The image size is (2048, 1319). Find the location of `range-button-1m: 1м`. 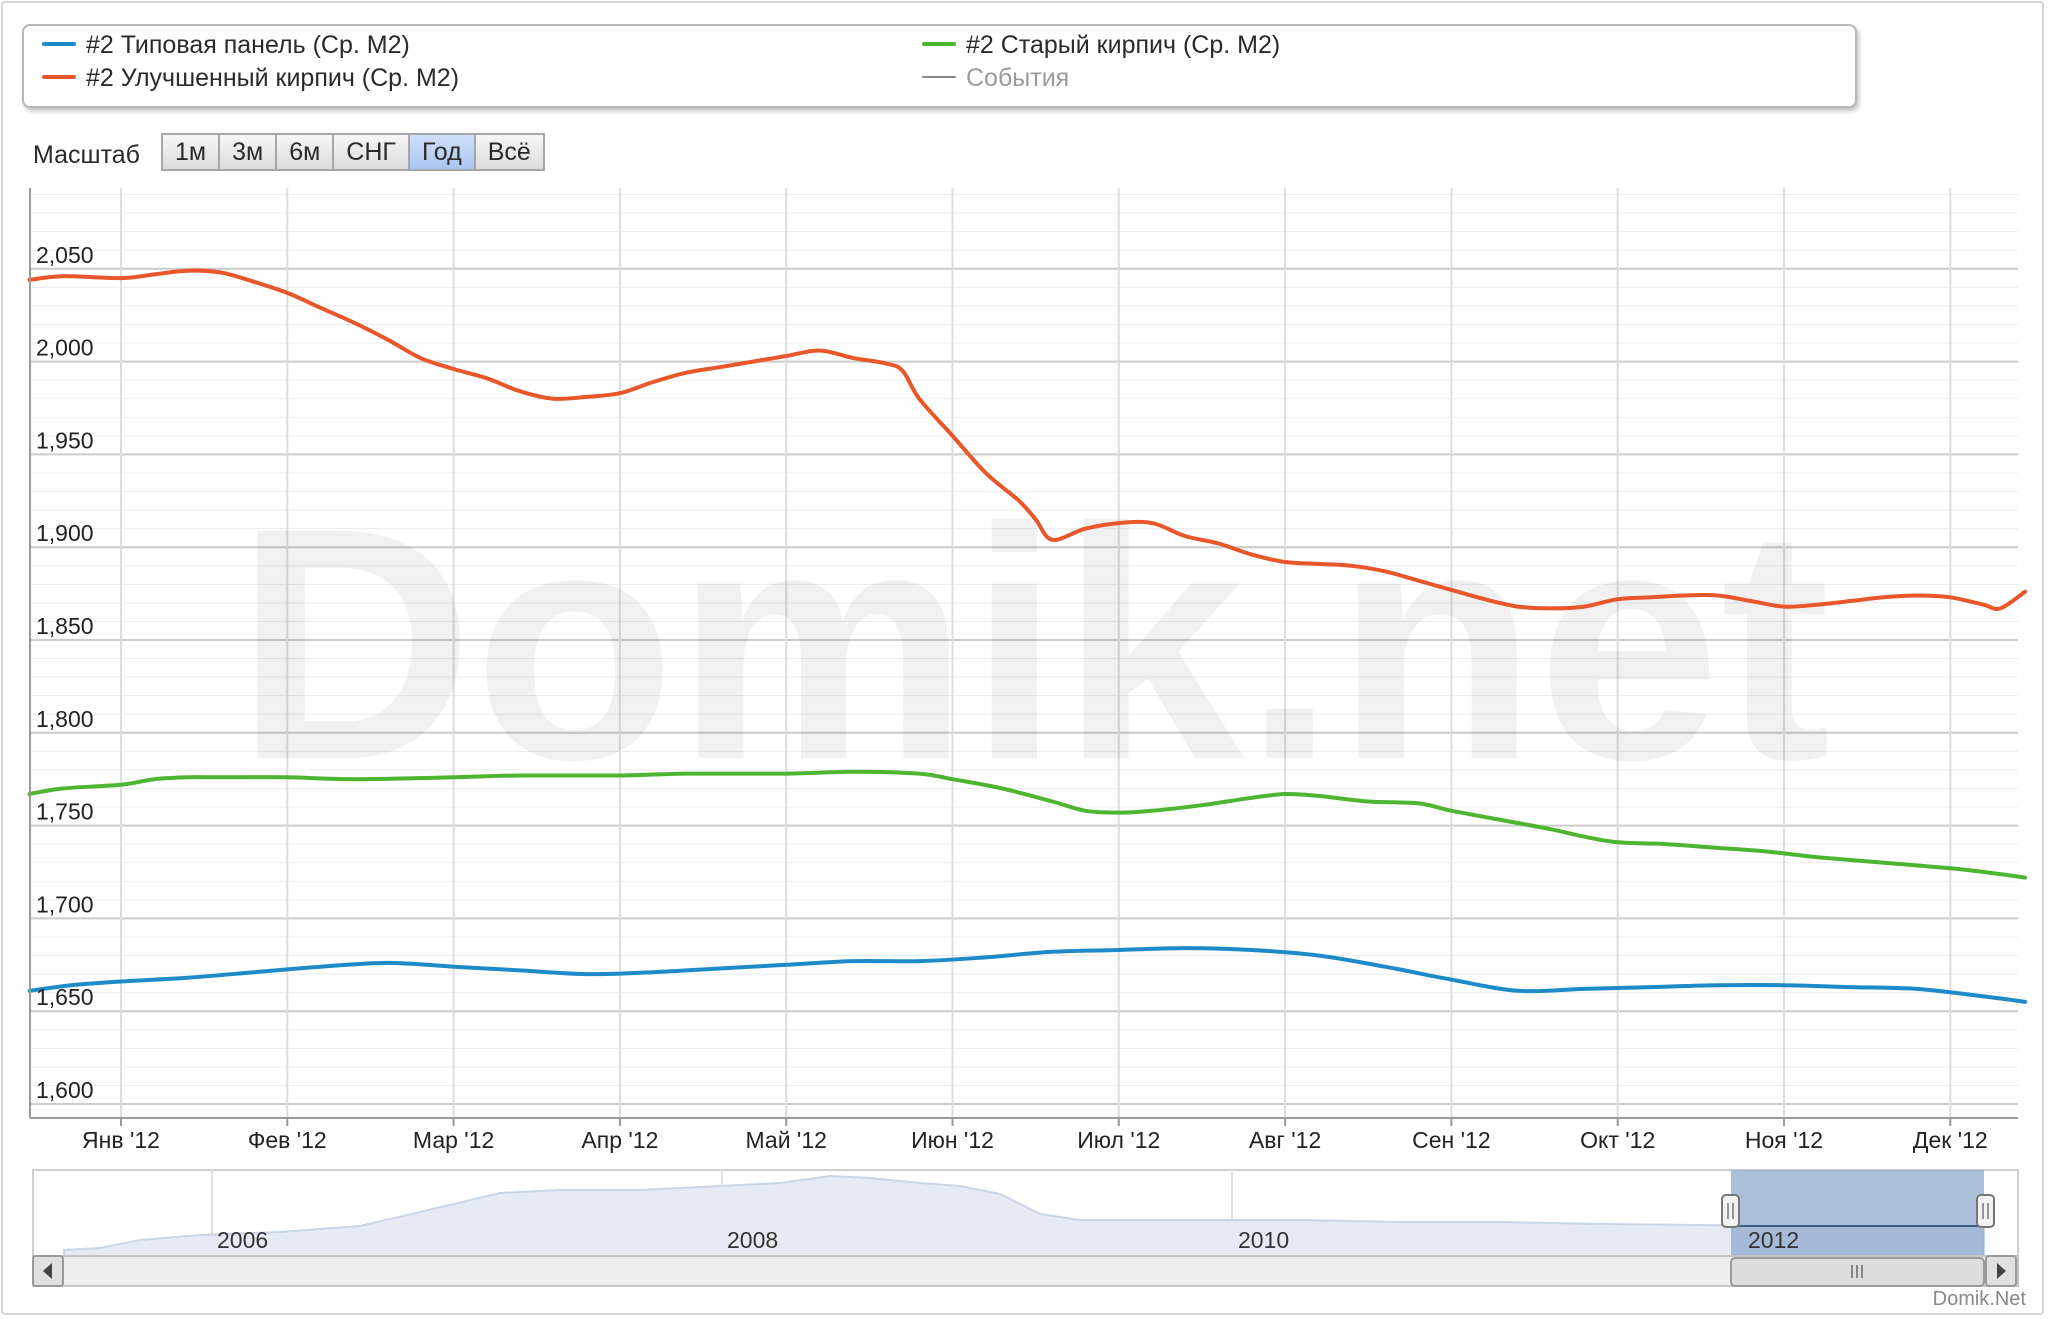

range-button-1m: 1м is located at coordinates (192, 152).